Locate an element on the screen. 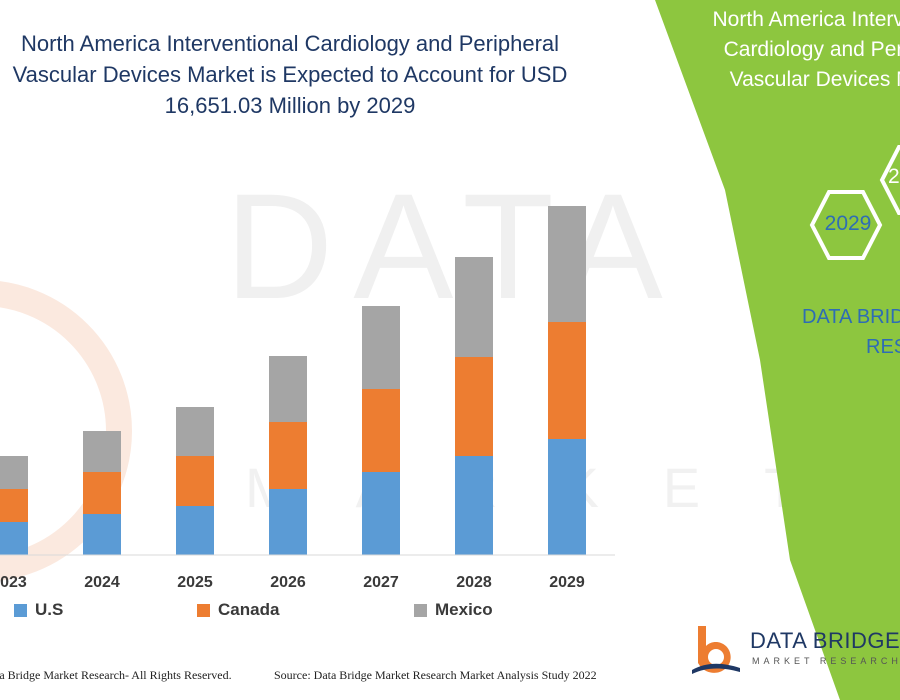 The width and height of the screenshot is (900, 700). bar-us-2027 is located at coordinates (381, 513).